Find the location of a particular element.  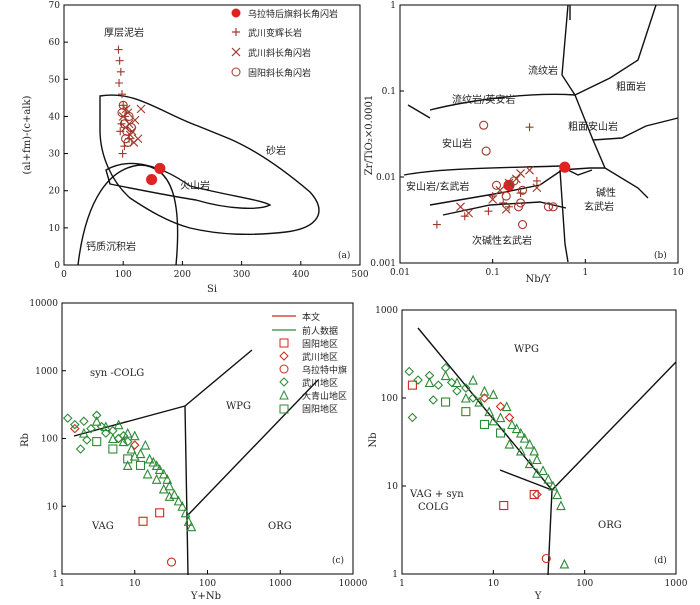

x-tick-label: 1 is located at coordinates (402, 584).